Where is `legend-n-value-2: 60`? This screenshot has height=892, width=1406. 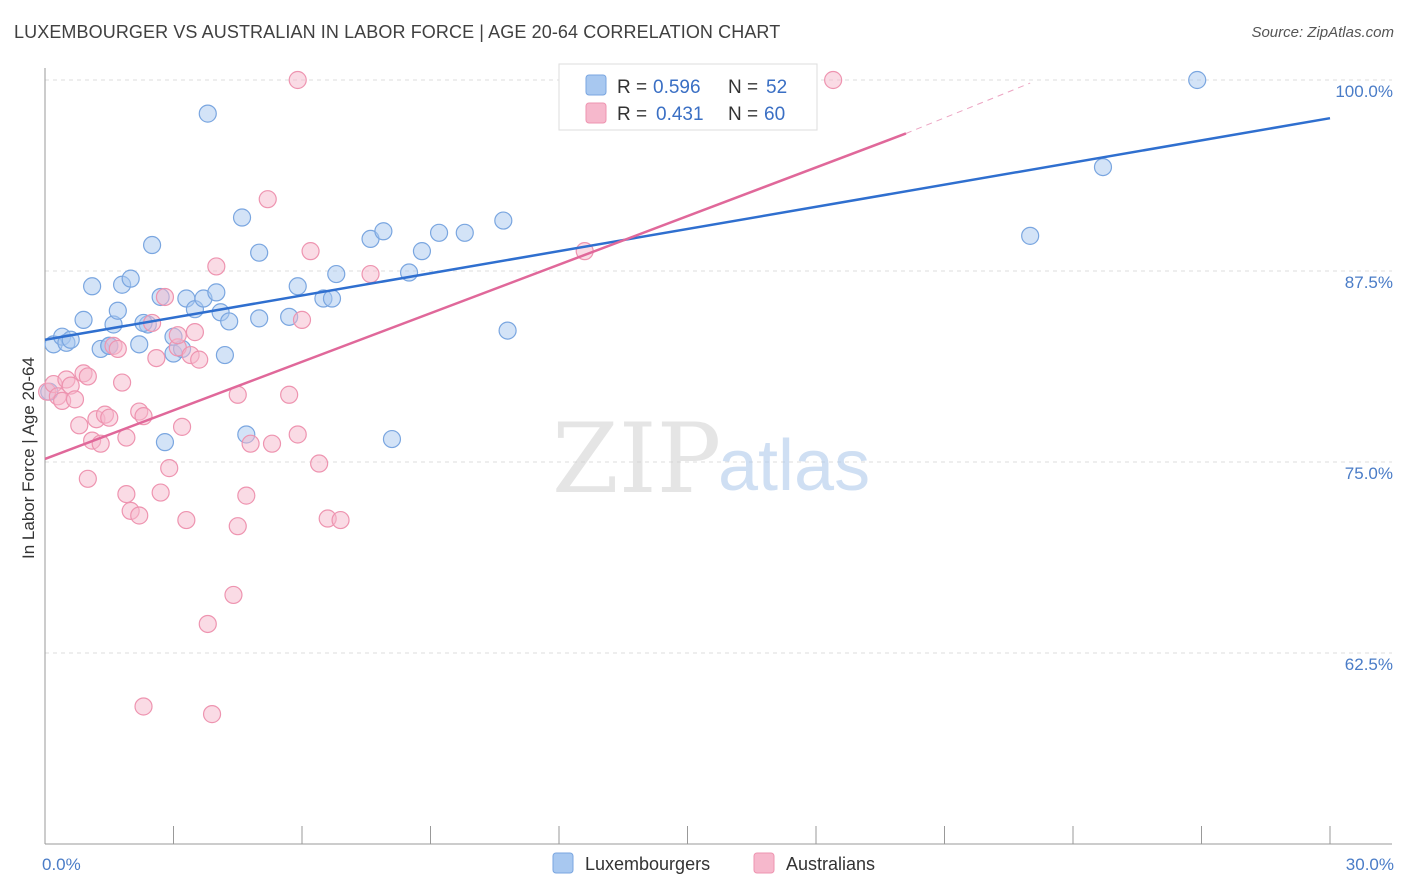 legend-n-value-2: 60 is located at coordinates (774, 114).